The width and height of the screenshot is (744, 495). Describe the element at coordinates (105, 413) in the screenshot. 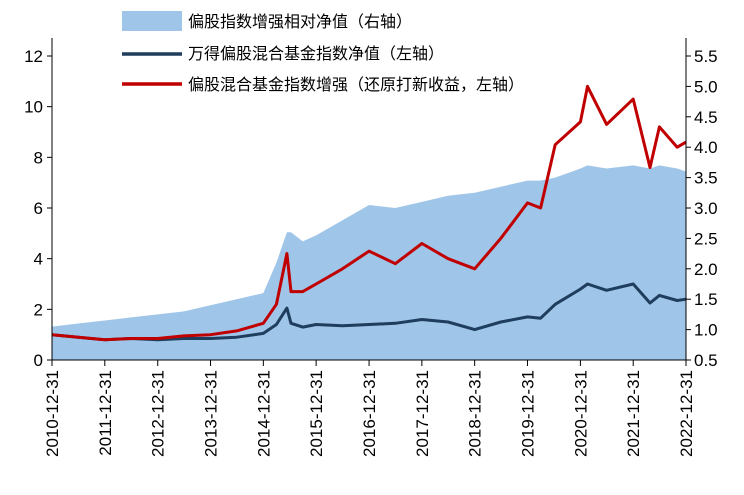

I see `x-tick-label: 2011-12-31` at that location.